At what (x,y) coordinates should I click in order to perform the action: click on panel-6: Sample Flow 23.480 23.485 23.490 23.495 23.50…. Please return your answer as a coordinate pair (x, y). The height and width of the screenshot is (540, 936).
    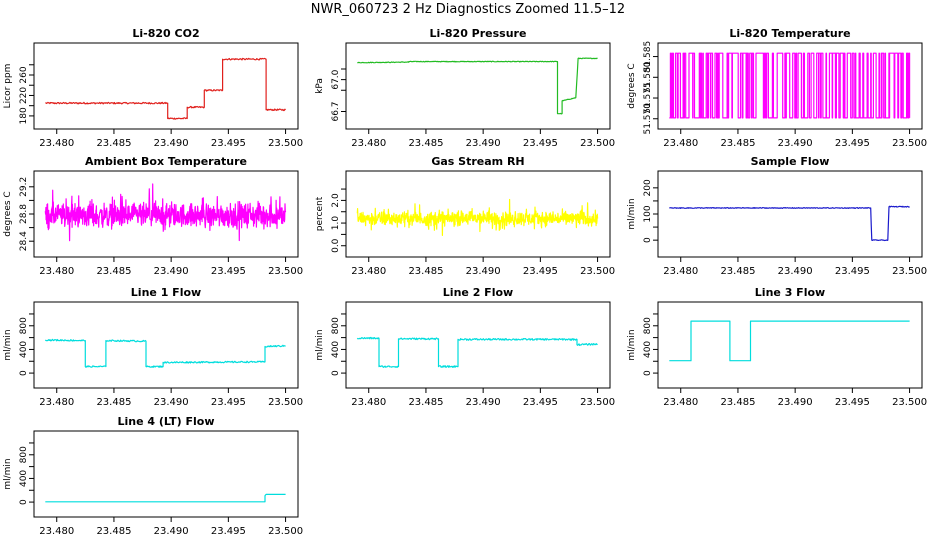
    Looking at the image, I should click on (777, 216).